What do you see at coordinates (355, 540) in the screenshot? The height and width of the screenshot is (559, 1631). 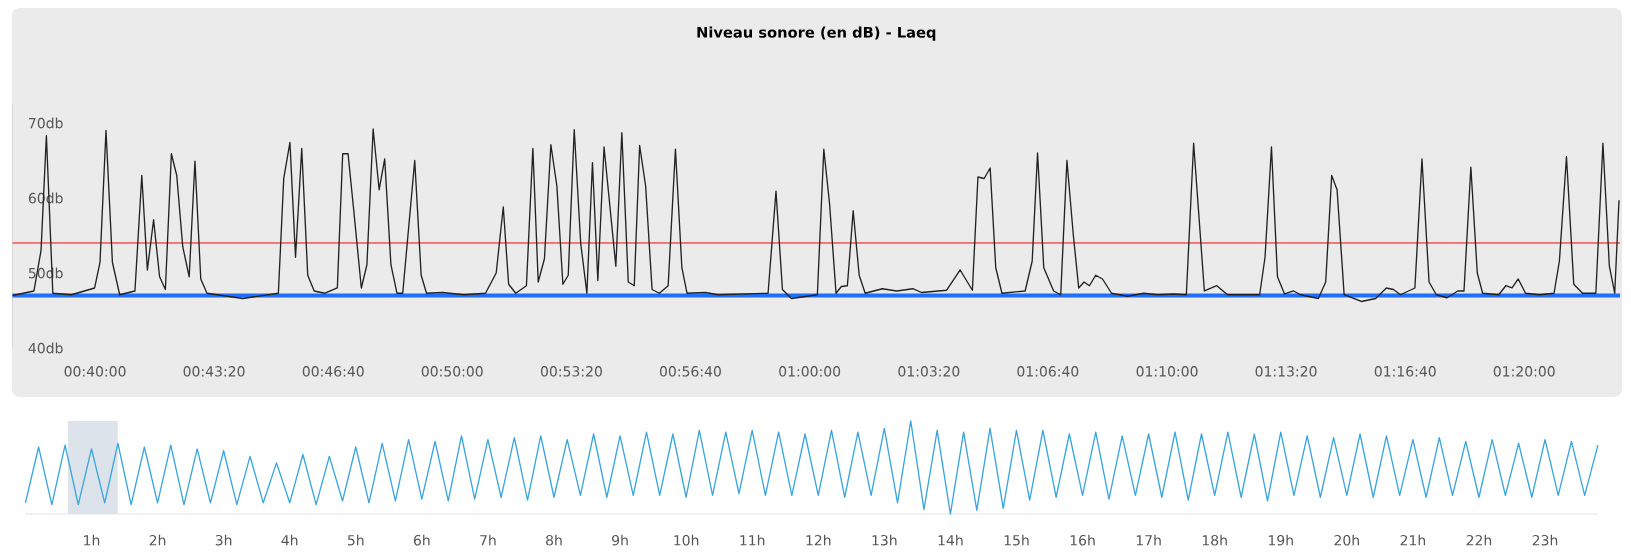 I see `x-tick-label: 5h` at bounding box center [355, 540].